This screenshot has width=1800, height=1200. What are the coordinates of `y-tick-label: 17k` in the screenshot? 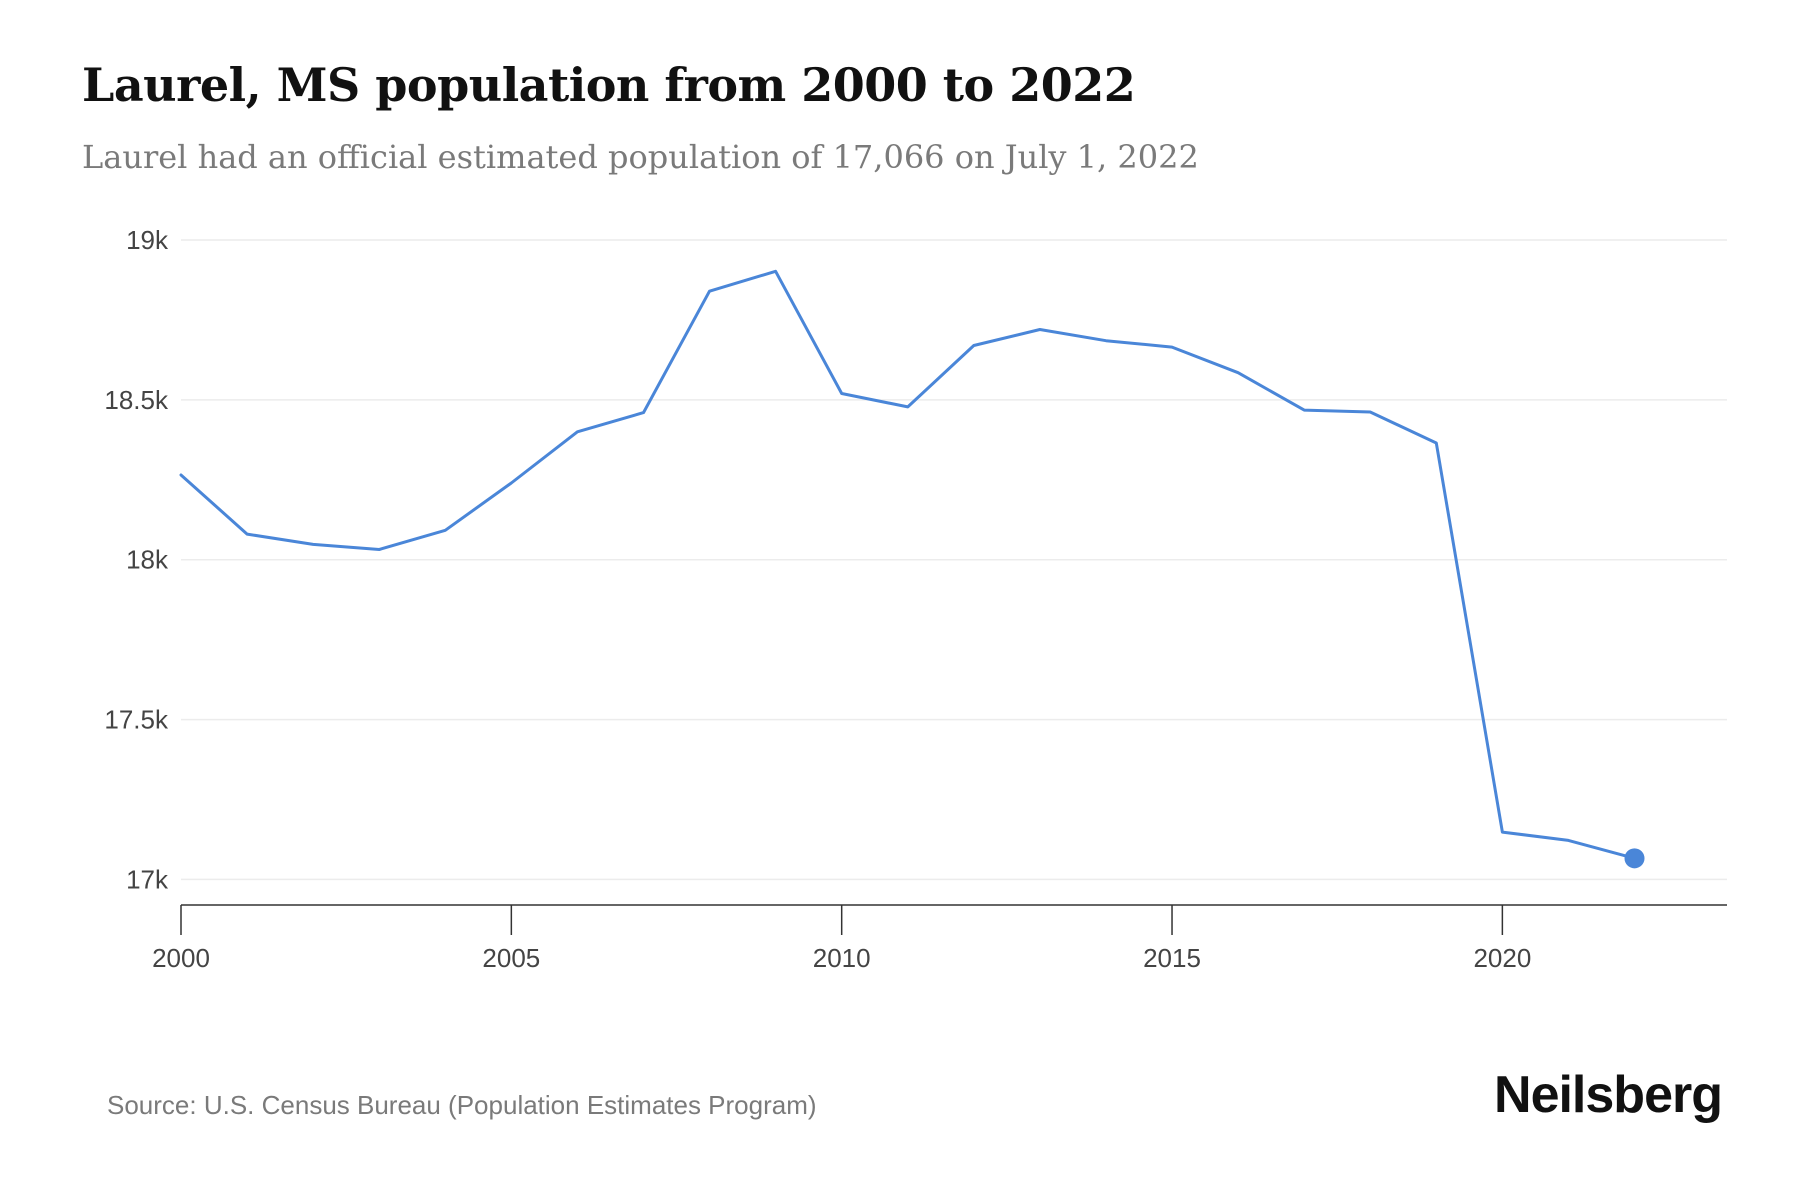 It's located at (147, 879).